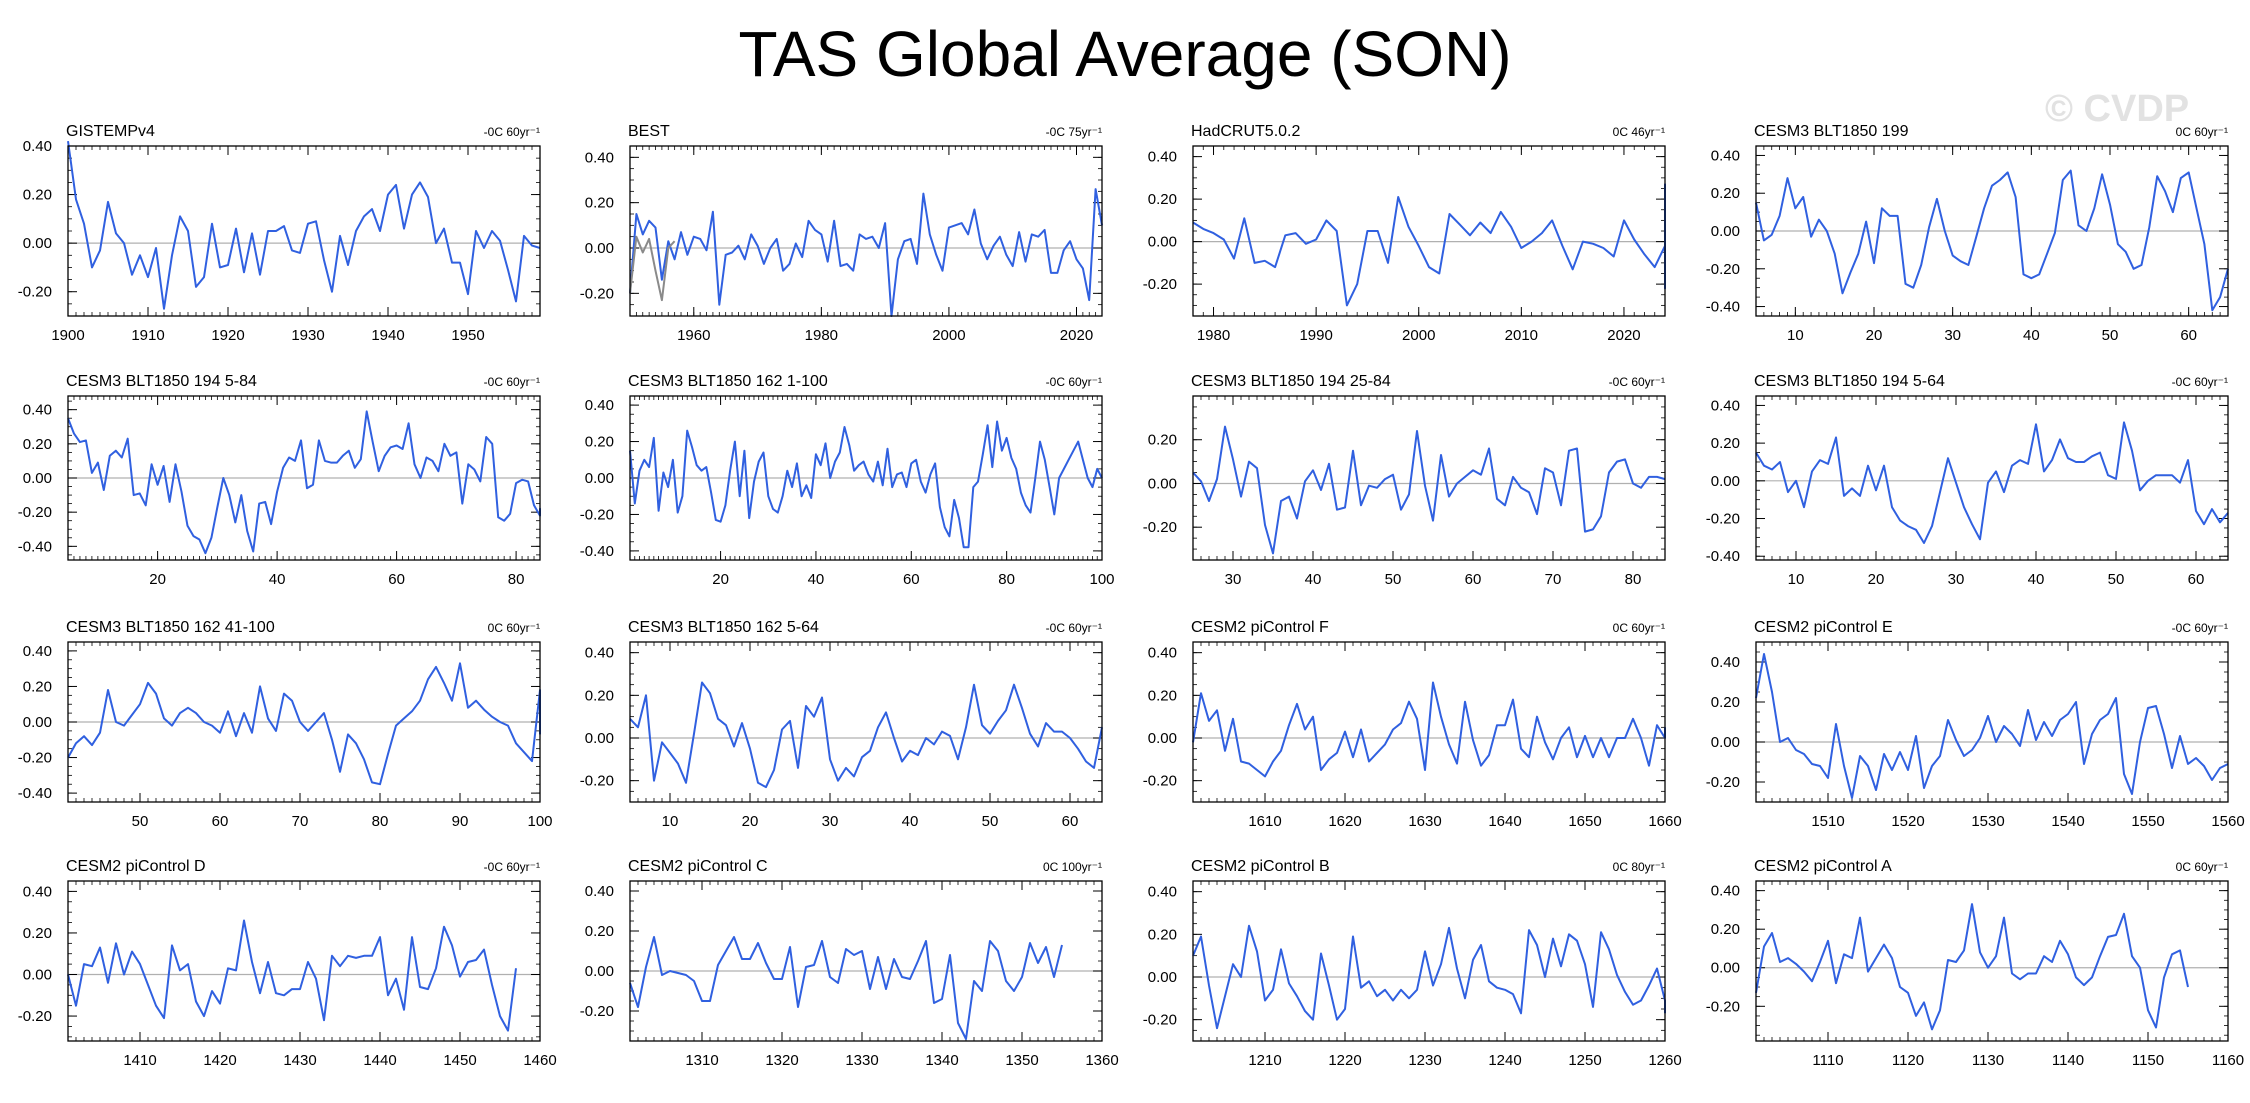  Describe the element at coordinates (387, 335) in the screenshot. I see `x-tick-label: 1940` at that location.